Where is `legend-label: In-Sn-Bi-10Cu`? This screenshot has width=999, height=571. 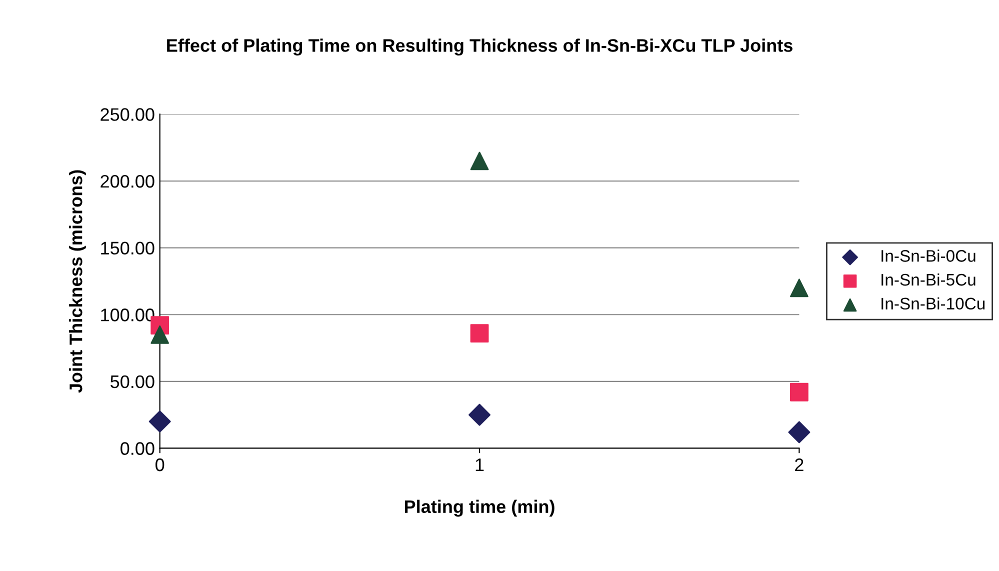 legend-label: In-Sn-Bi-10Cu is located at coordinates (933, 303).